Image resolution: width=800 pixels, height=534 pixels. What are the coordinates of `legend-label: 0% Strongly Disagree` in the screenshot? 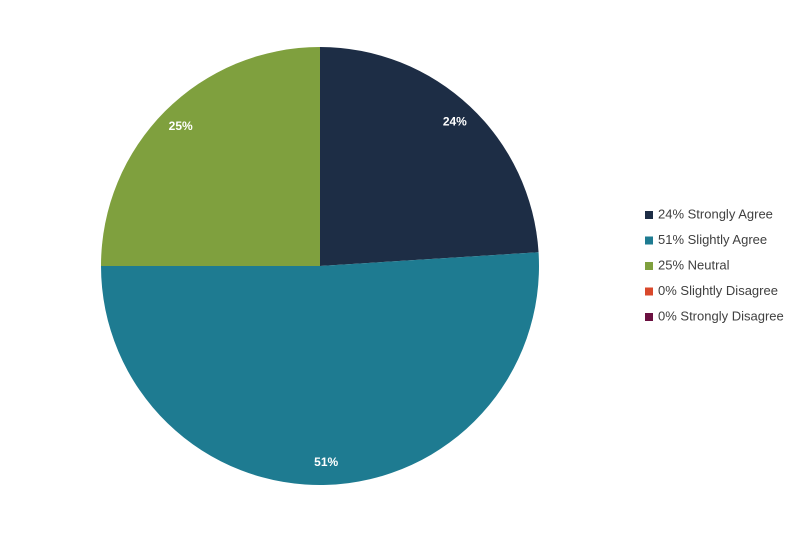 It's located at (721, 315).